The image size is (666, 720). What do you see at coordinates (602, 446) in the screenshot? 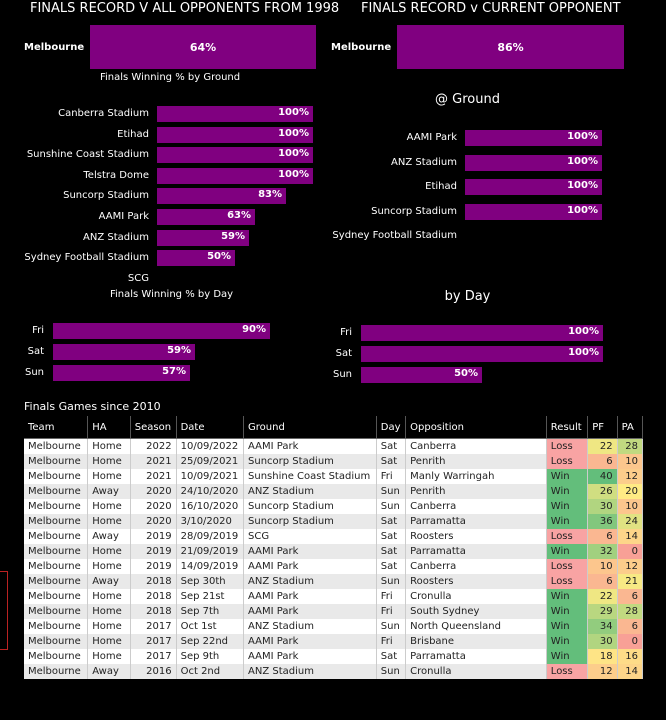
I see `cell-pf: 22` at bounding box center [602, 446].